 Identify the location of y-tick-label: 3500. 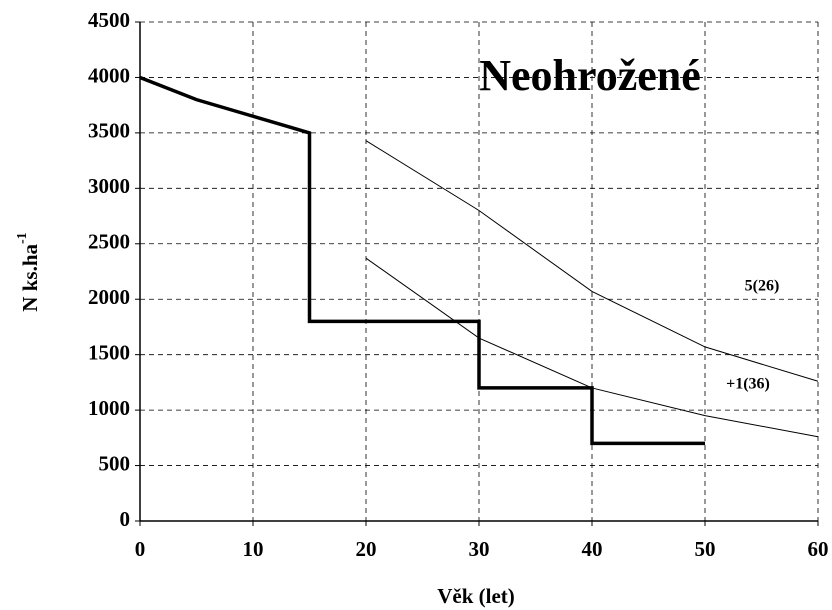
(109, 131).